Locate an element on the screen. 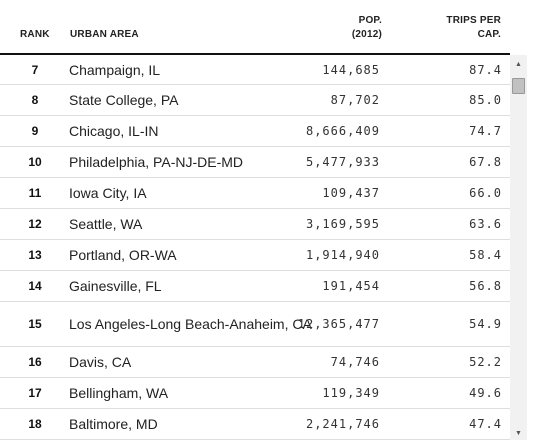 This screenshot has height=440, width=541. trips-per-capita-cell: 87.4 is located at coordinates (485, 69).